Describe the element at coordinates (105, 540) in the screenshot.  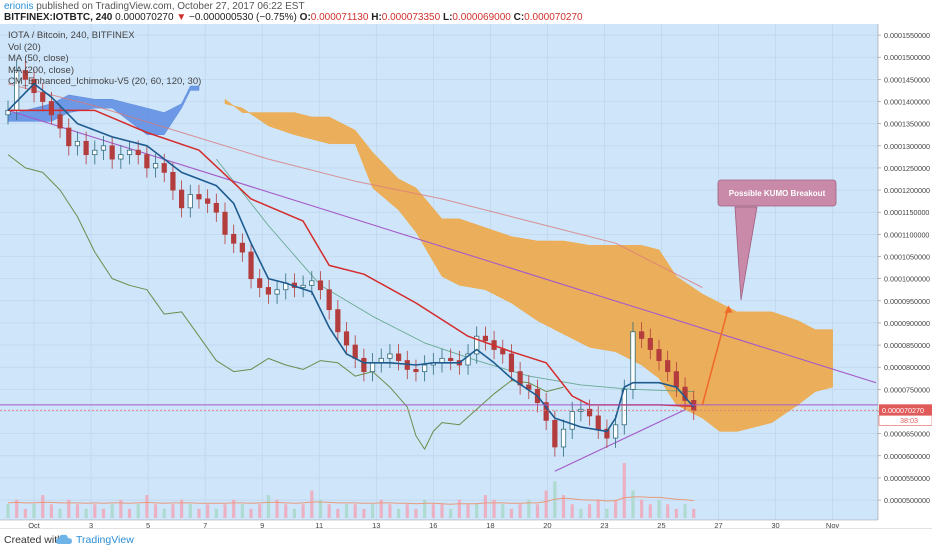
I see `tradingview-brand: TradingView` at that location.